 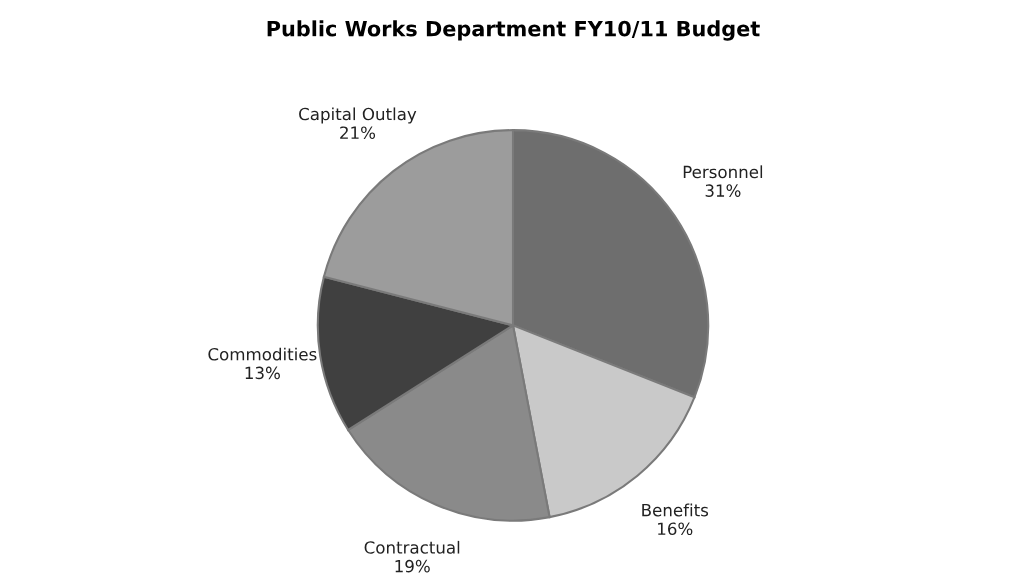 What do you see at coordinates (358, 115) in the screenshot?
I see `slice-label: Capital Outlay` at bounding box center [358, 115].